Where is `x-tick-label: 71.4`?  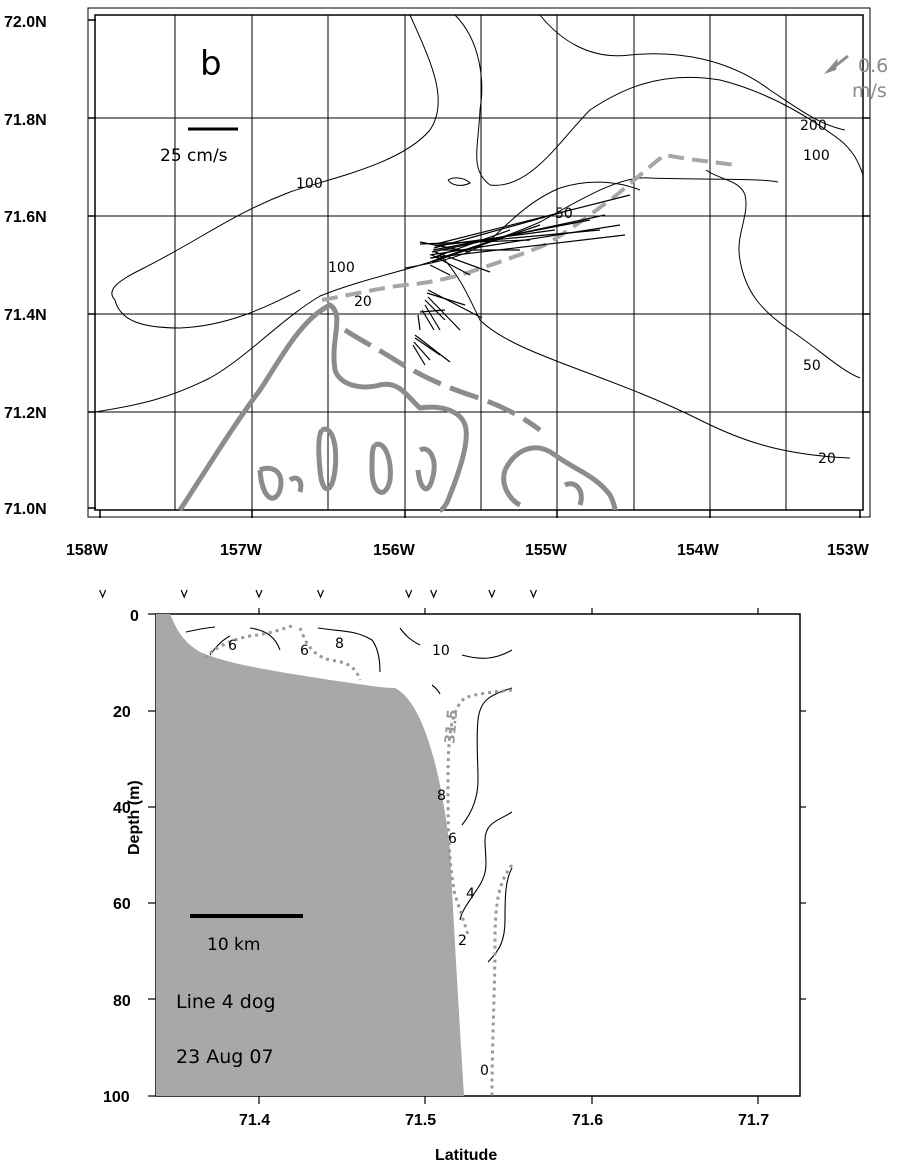
x-tick-label: 71.4 is located at coordinates (254, 1120).